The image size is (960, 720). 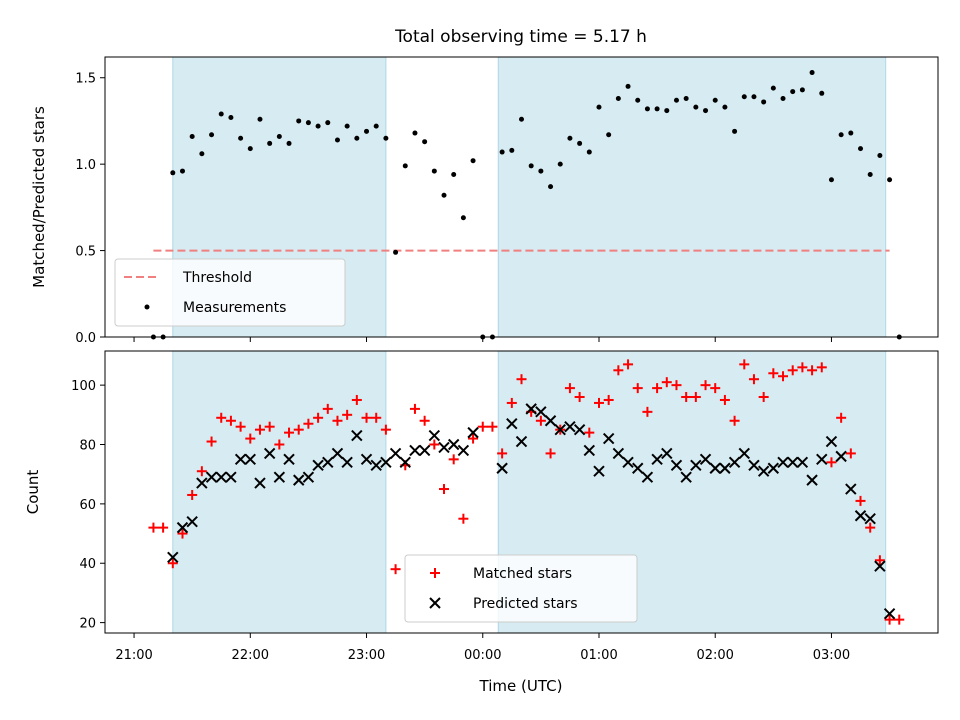 I want to click on bottom-y-tick-label: 60, so click(x=87, y=505).